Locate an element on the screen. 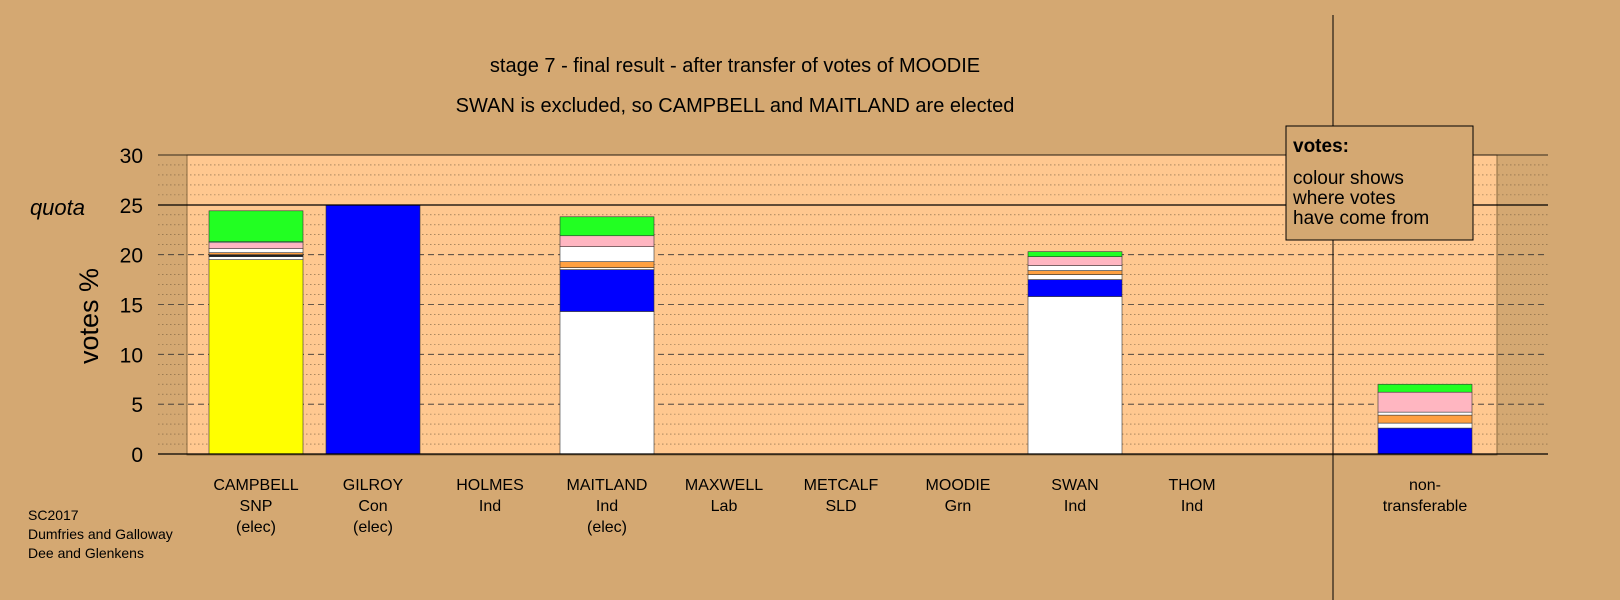 The image size is (1620, 600). quota-label: quota is located at coordinates (57, 207).